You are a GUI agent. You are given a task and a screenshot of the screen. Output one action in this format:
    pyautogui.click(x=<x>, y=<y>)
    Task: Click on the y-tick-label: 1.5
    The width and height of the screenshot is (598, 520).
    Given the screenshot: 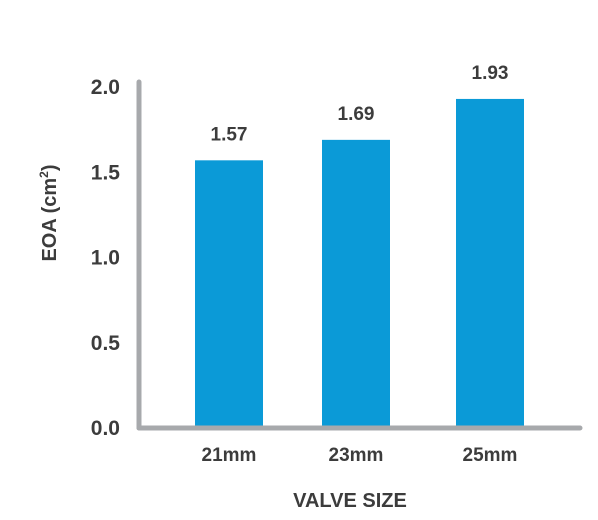 What is the action you would take?
    pyautogui.click(x=106, y=172)
    